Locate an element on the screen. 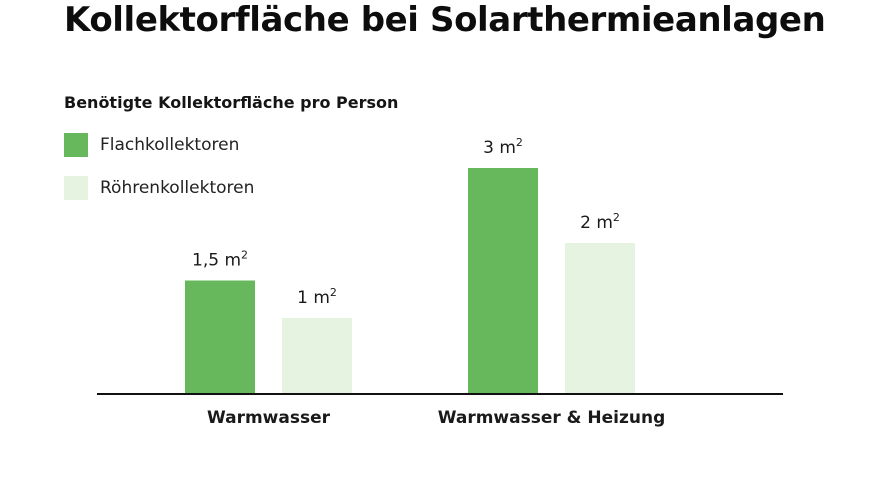 Image resolution: width=880 pixels, height=480 pixels. bar-flachkollektoren-warmwasser-und-heizung is located at coordinates (503, 280).